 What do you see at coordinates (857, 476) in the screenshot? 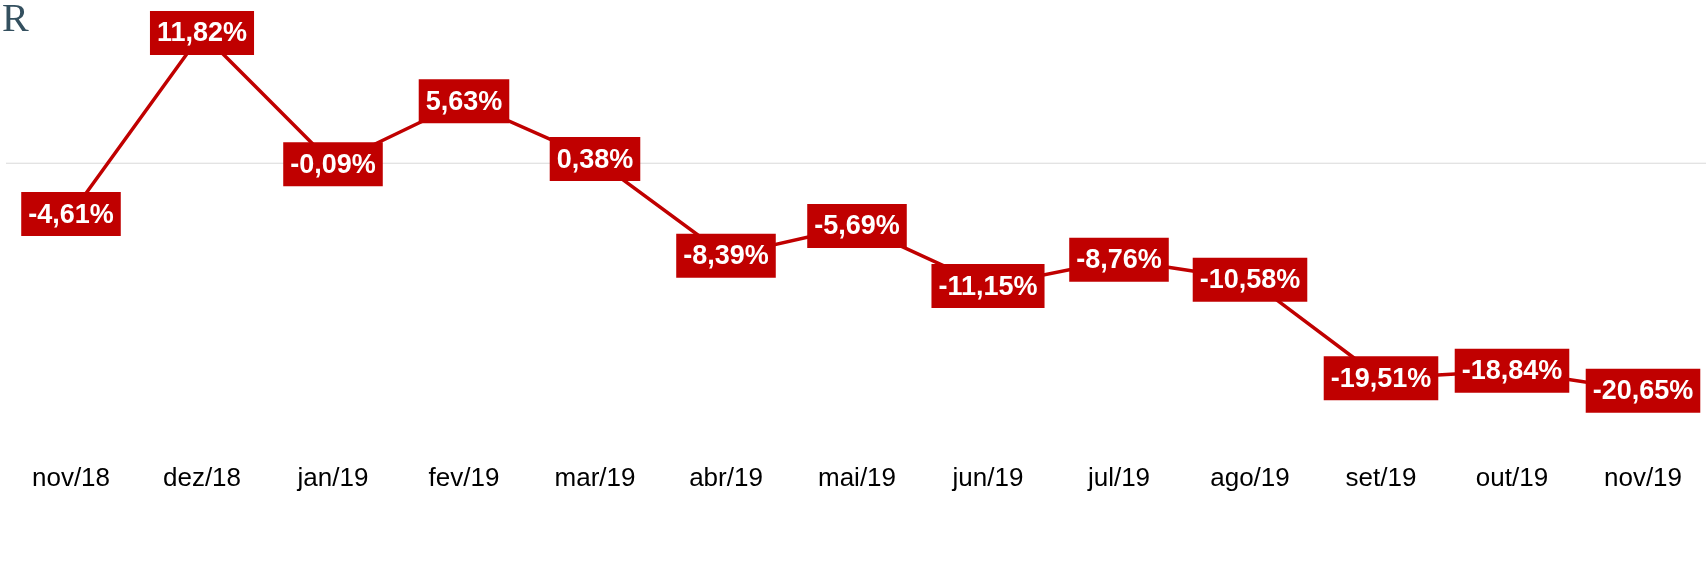
I see `x-tick-label: mai/19` at bounding box center [857, 476].